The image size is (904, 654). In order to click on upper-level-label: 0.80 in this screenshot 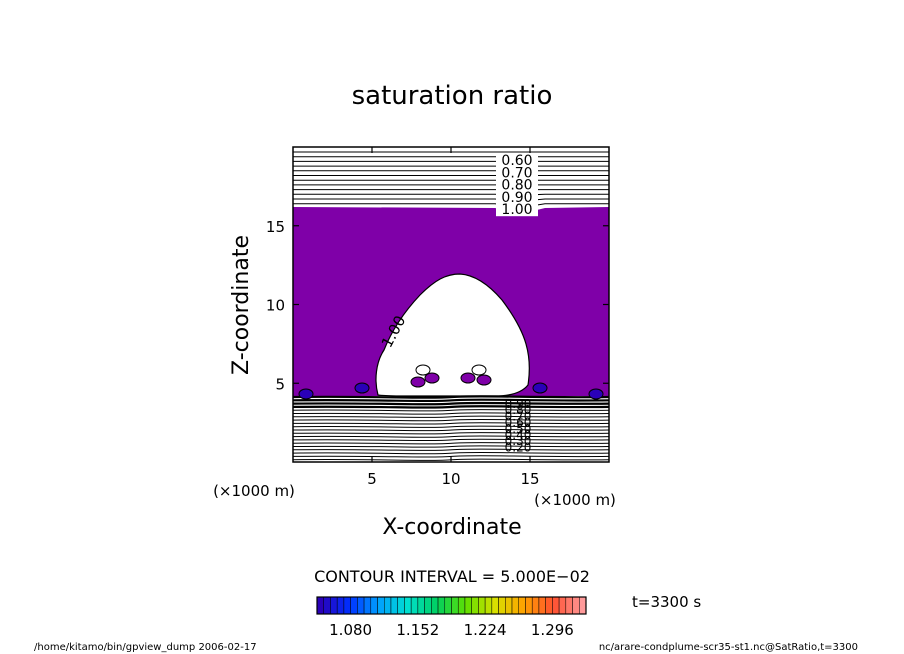, I will do `click(516, 186)`.